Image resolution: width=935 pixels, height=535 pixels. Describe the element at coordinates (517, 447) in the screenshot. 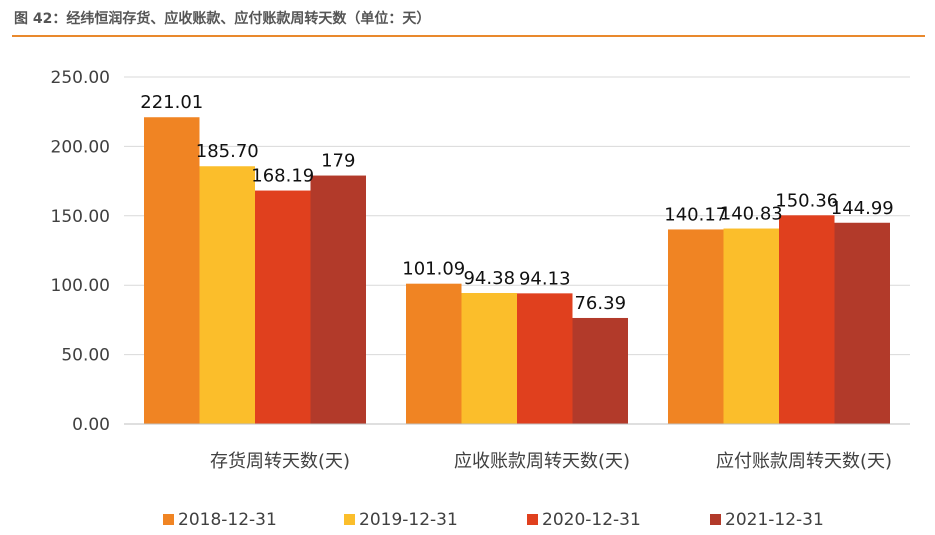

I see `x-axis: 存货周转天数(天) 应收账款周转天数(天) 应付账款周转天数(天)` at that location.